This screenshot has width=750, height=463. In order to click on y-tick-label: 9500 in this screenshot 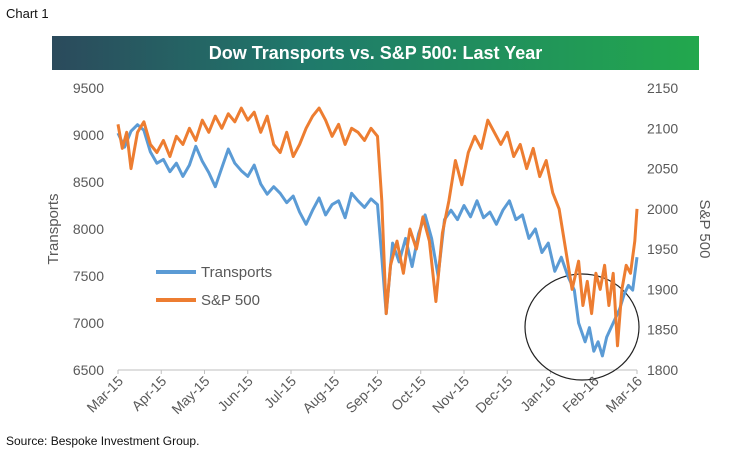, I will do `click(88, 88)`.